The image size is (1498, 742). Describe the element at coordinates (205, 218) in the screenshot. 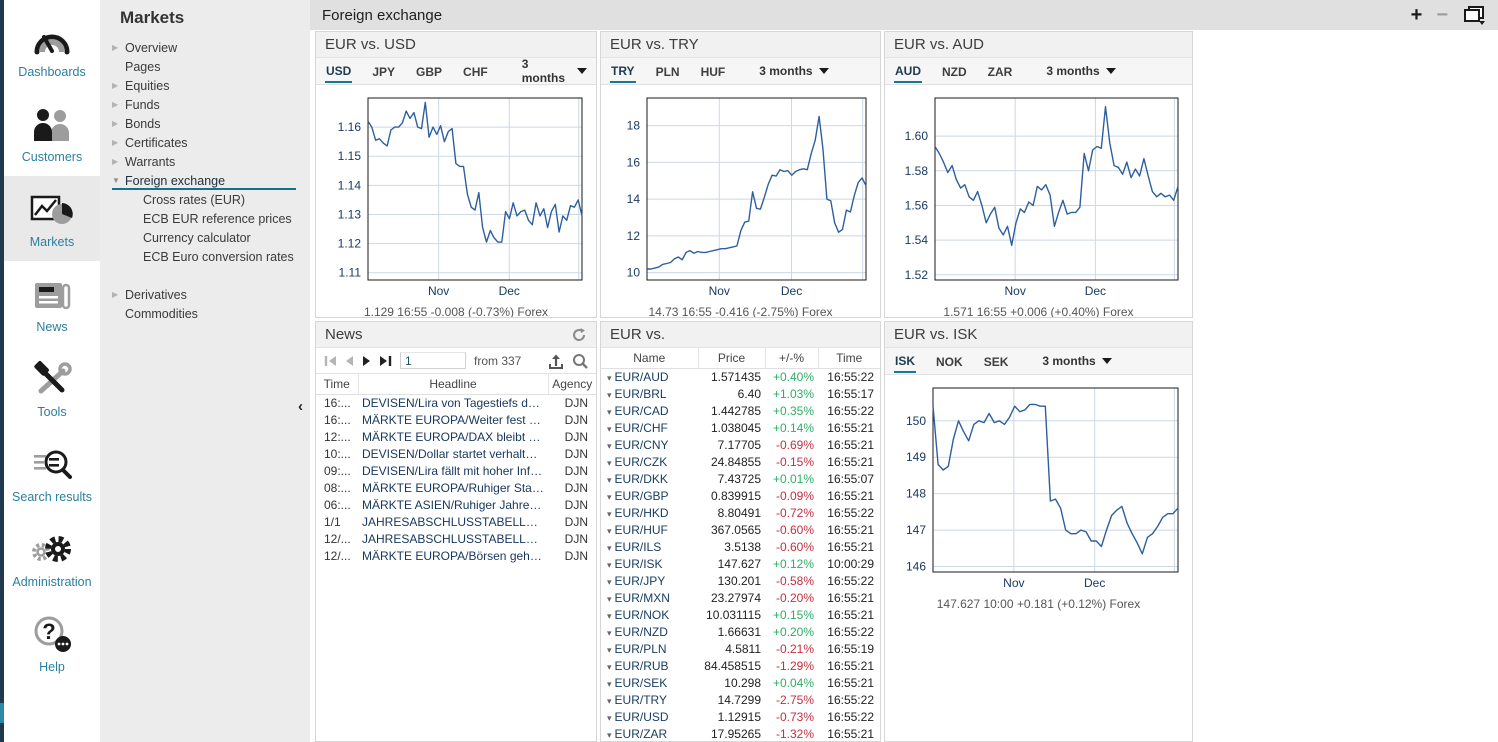

I see `nav-item-ecb-eur-reference-prices: ECB EUR reference prices` at that location.